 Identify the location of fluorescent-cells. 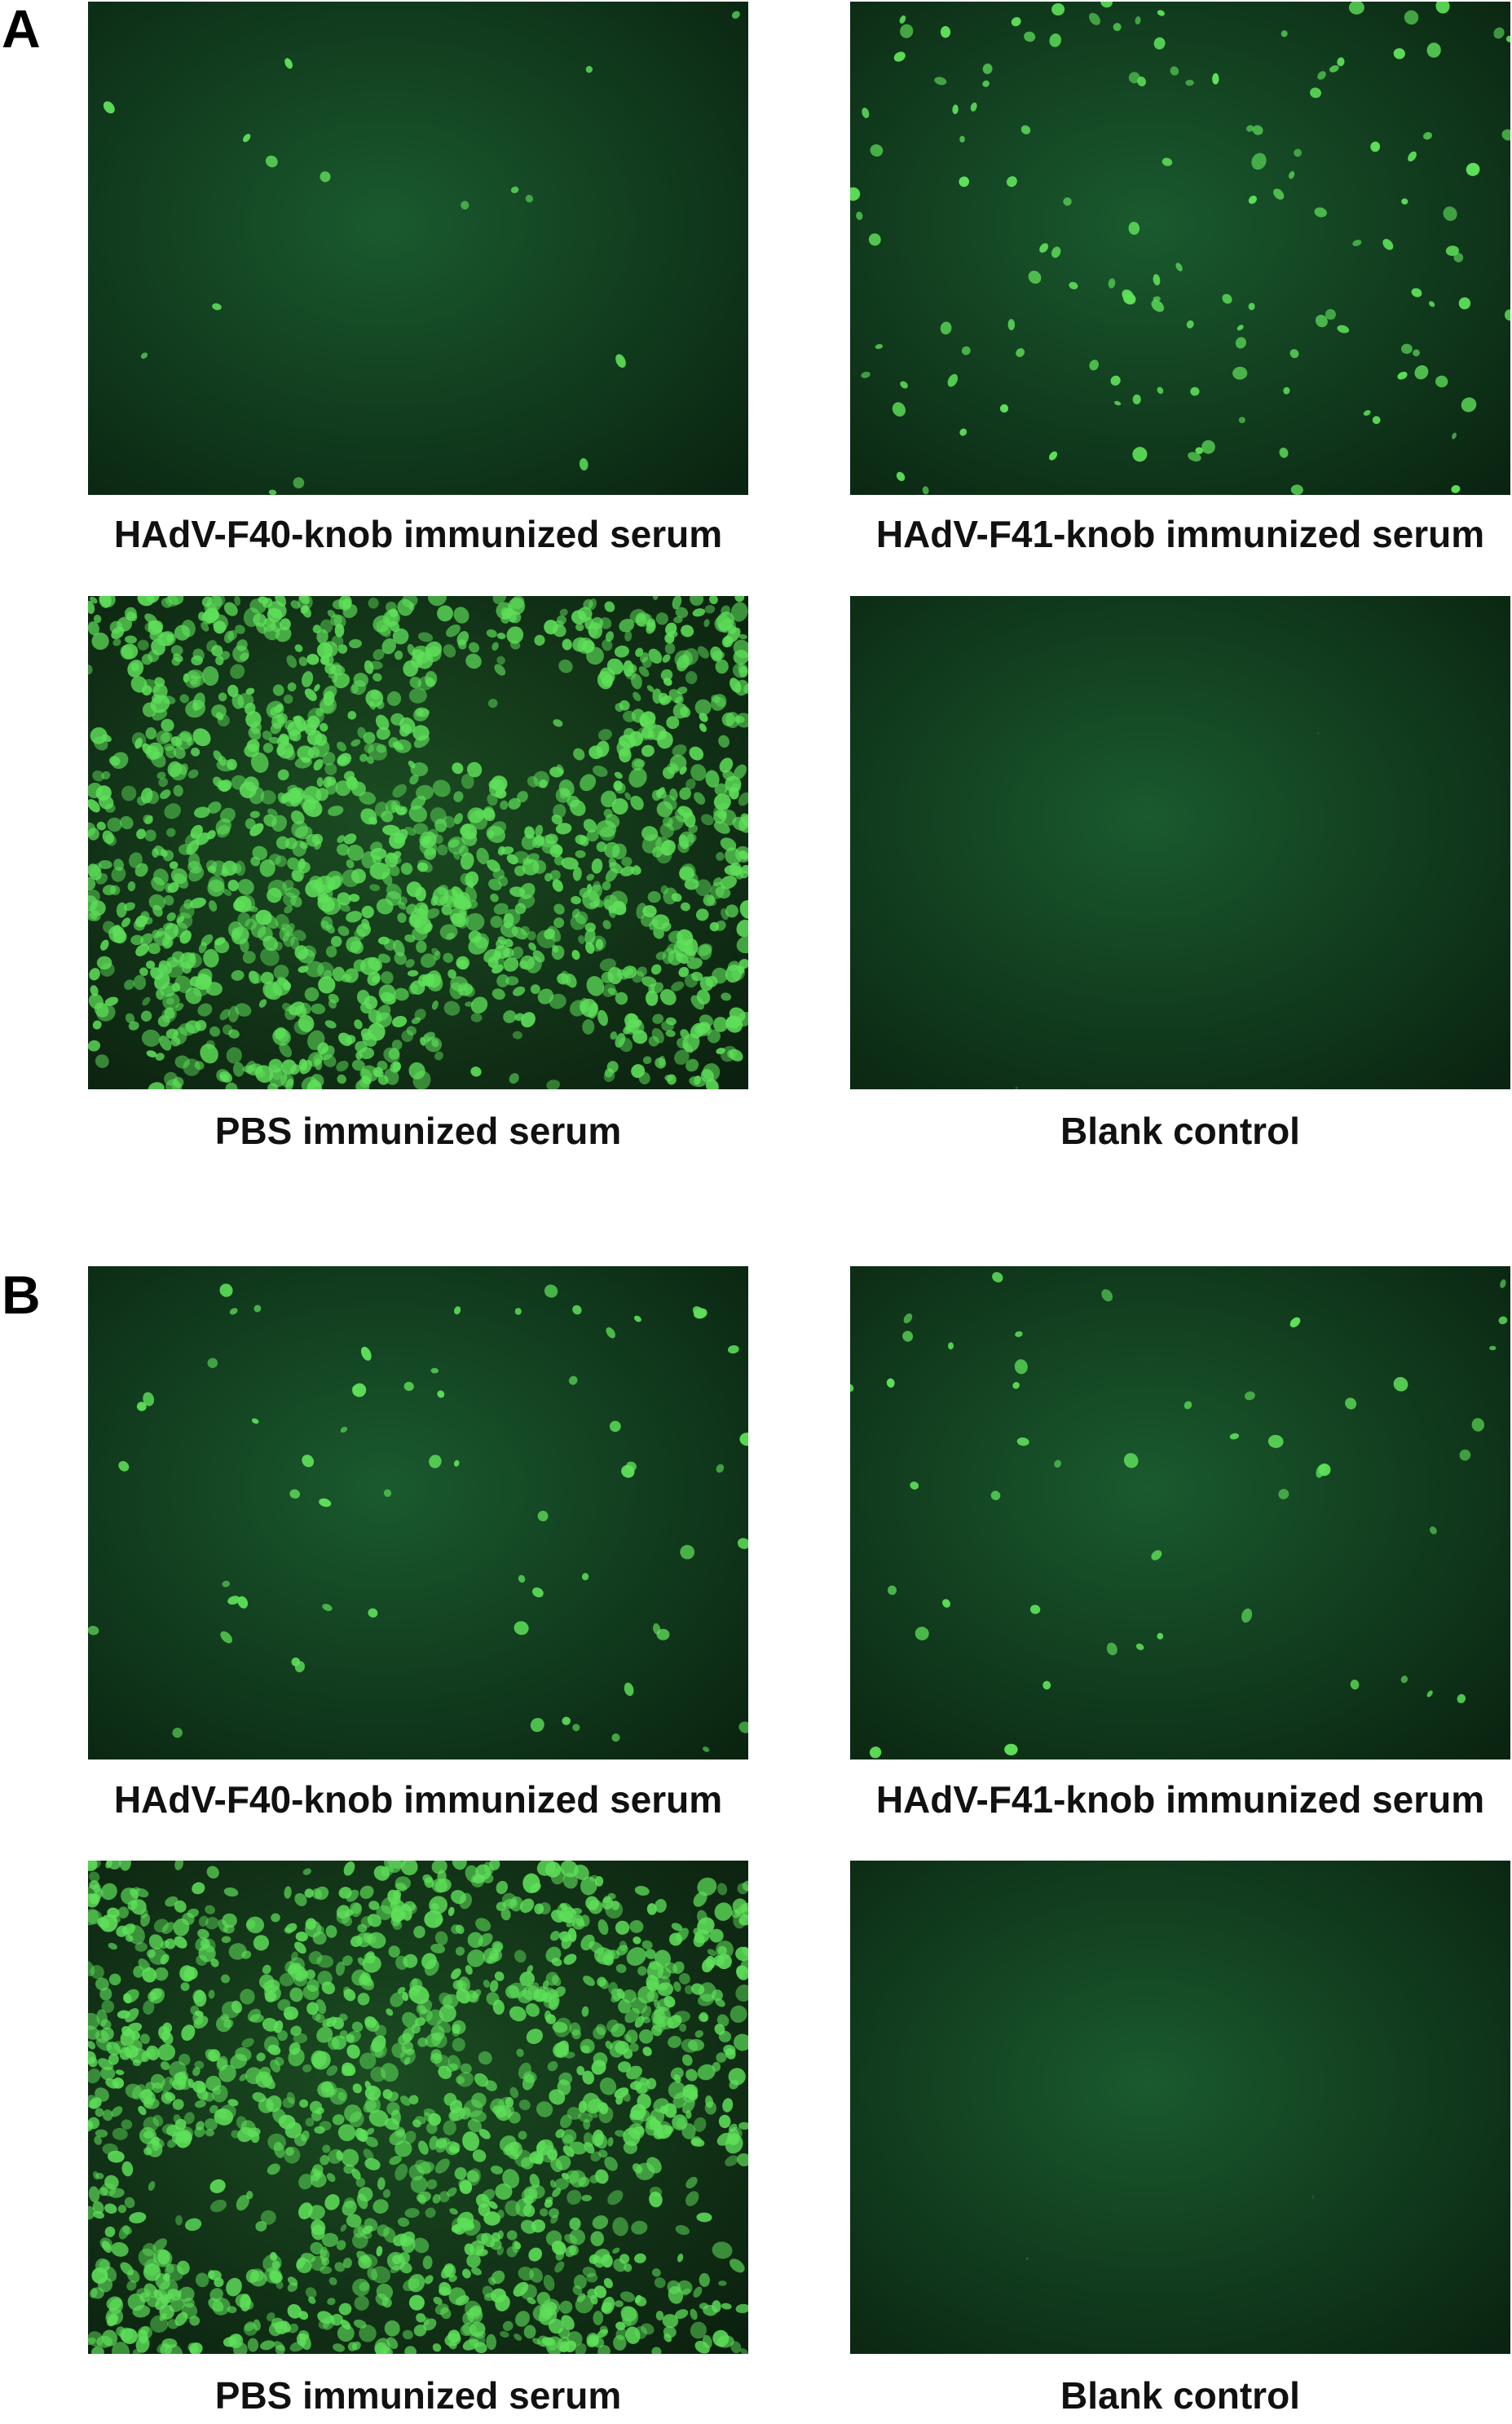
(1179, 1516).